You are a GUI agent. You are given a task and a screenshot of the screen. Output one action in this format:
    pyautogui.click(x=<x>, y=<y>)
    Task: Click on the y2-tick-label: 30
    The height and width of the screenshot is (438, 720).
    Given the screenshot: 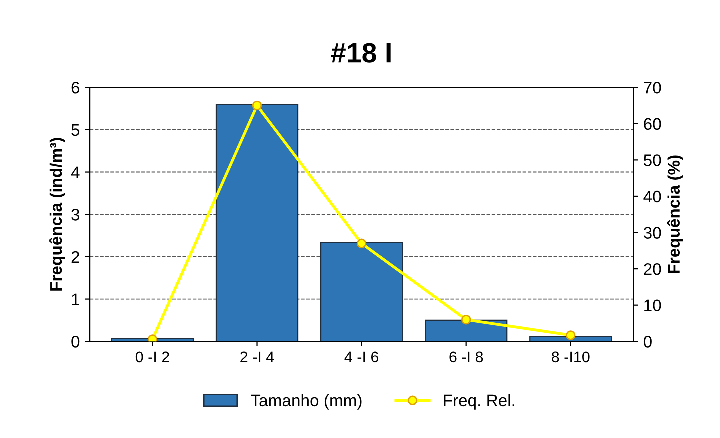 What is the action you would take?
    pyautogui.click(x=653, y=233)
    